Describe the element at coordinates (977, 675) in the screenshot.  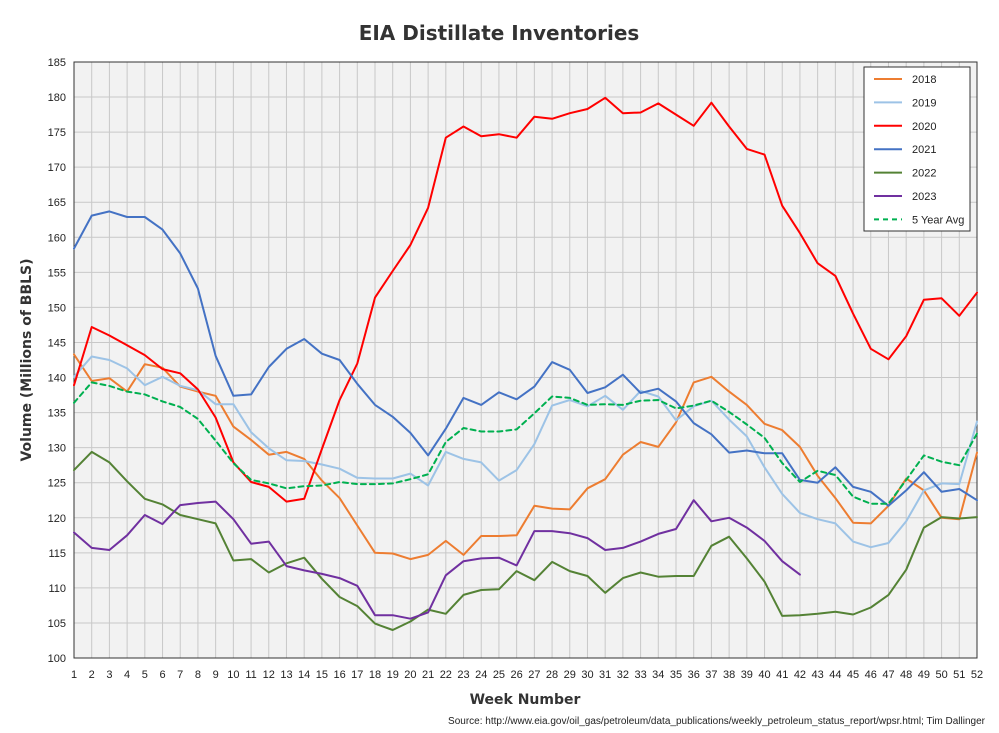
I see `x-tick-label: 52` at that location.